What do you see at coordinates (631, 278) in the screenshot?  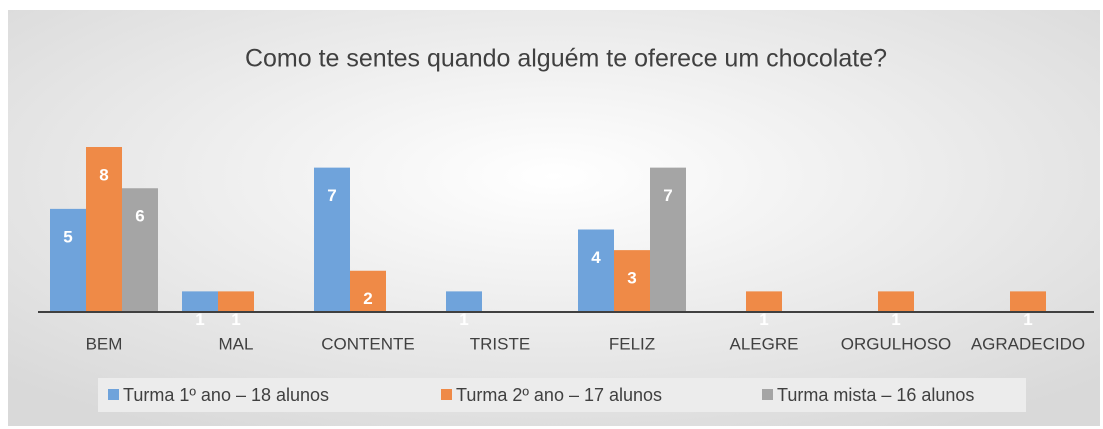 I see `data-label: 3` at bounding box center [631, 278].